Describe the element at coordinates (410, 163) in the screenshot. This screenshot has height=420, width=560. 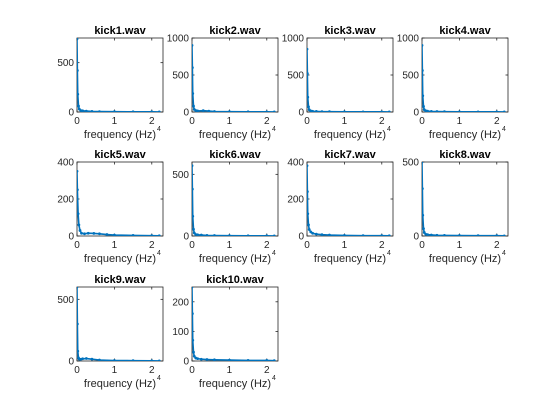
I see `subplot-8-ytick-label-1: 500` at that location.